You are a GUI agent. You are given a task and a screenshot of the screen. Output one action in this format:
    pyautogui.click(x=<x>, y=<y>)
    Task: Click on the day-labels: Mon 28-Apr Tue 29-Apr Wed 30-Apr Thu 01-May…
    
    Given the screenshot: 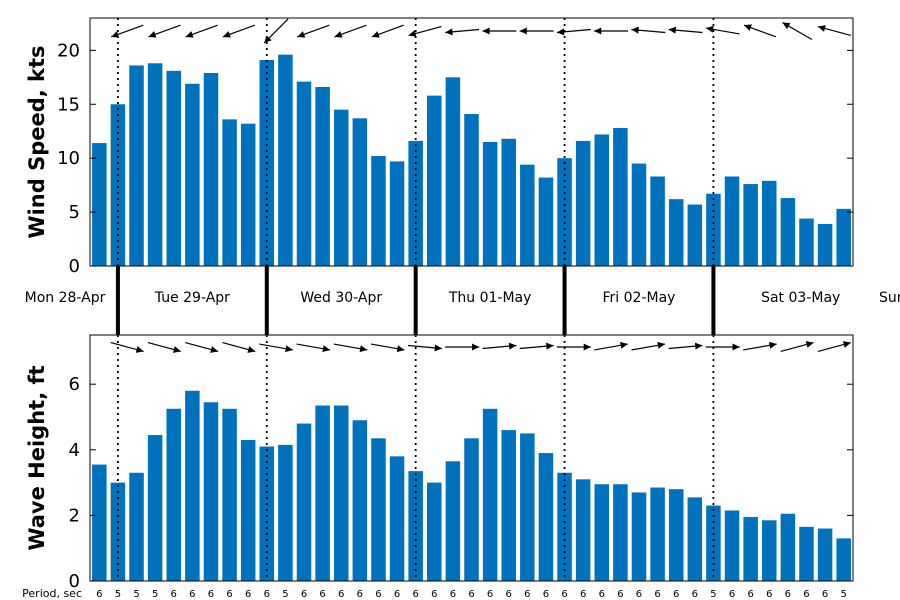 What is the action you would take?
    pyautogui.click(x=462, y=298)
    